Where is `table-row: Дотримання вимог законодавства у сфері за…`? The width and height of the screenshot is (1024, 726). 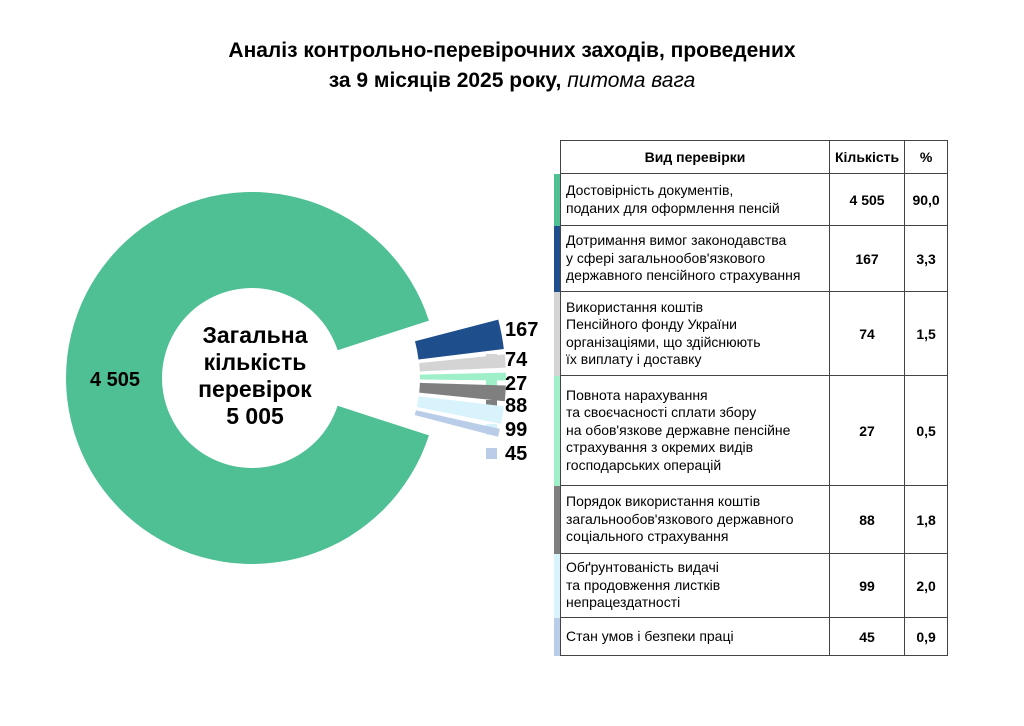
table-row: Дотримання вимог законодавства у сфері за… is located at coordinates (751, 258).